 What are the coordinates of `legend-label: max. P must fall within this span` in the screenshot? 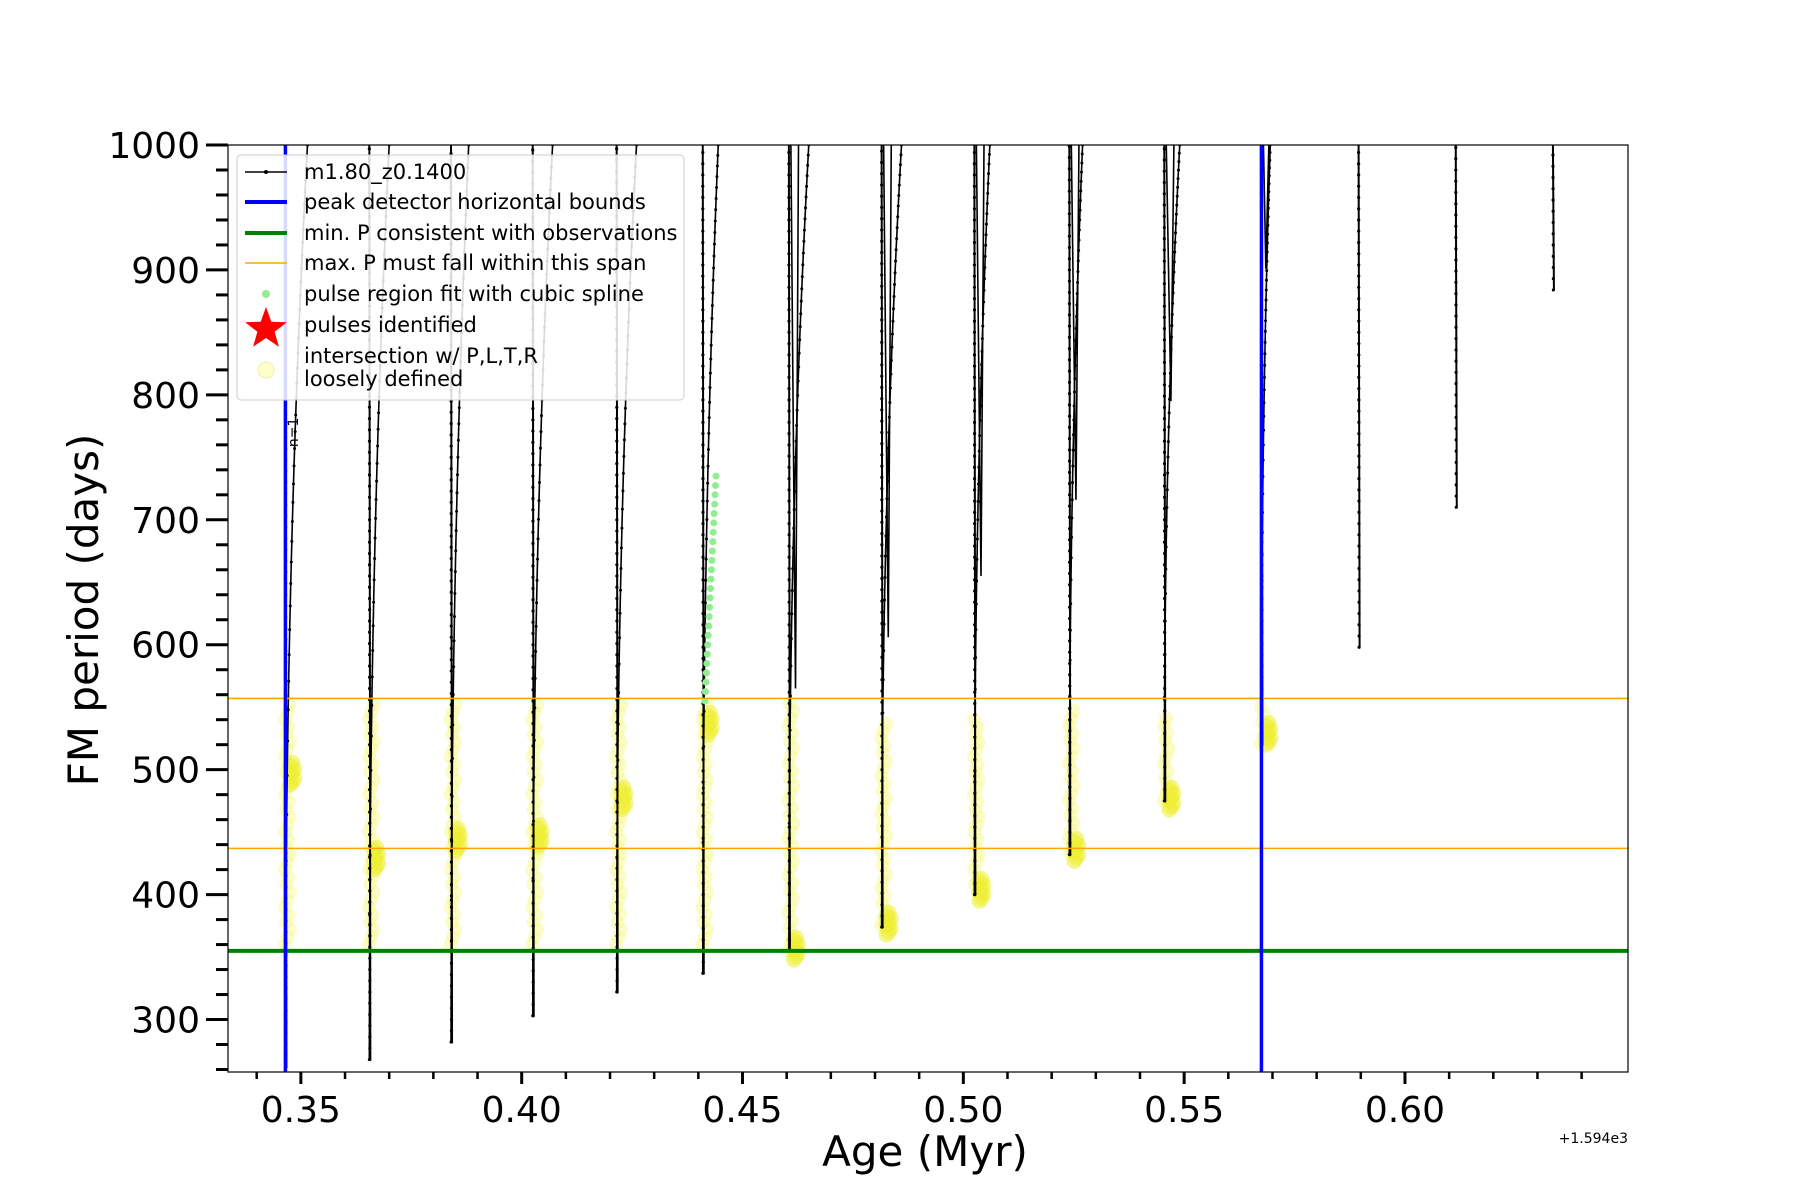 It's located at (475, 263).